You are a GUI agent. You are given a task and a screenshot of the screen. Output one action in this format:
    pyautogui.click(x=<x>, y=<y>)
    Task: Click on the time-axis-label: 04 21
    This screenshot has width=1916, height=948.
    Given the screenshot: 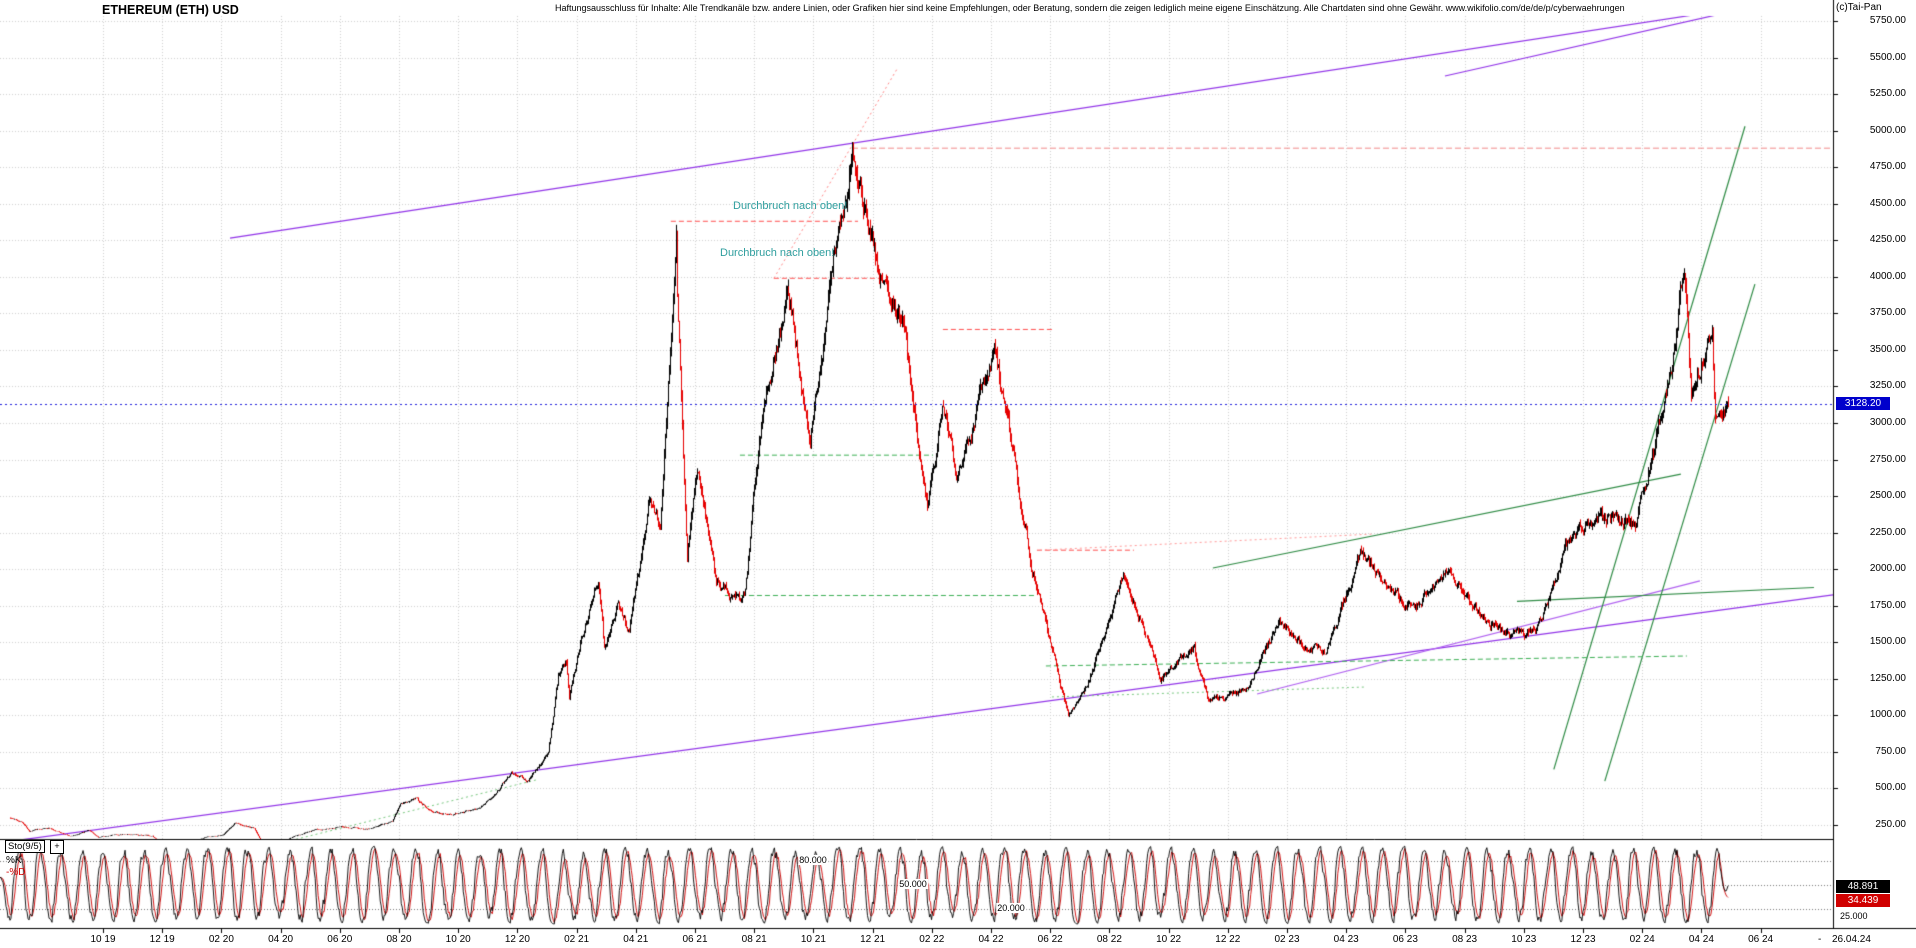 What is the action you would take?
    pyautogui.click(x=636, y=939)
    